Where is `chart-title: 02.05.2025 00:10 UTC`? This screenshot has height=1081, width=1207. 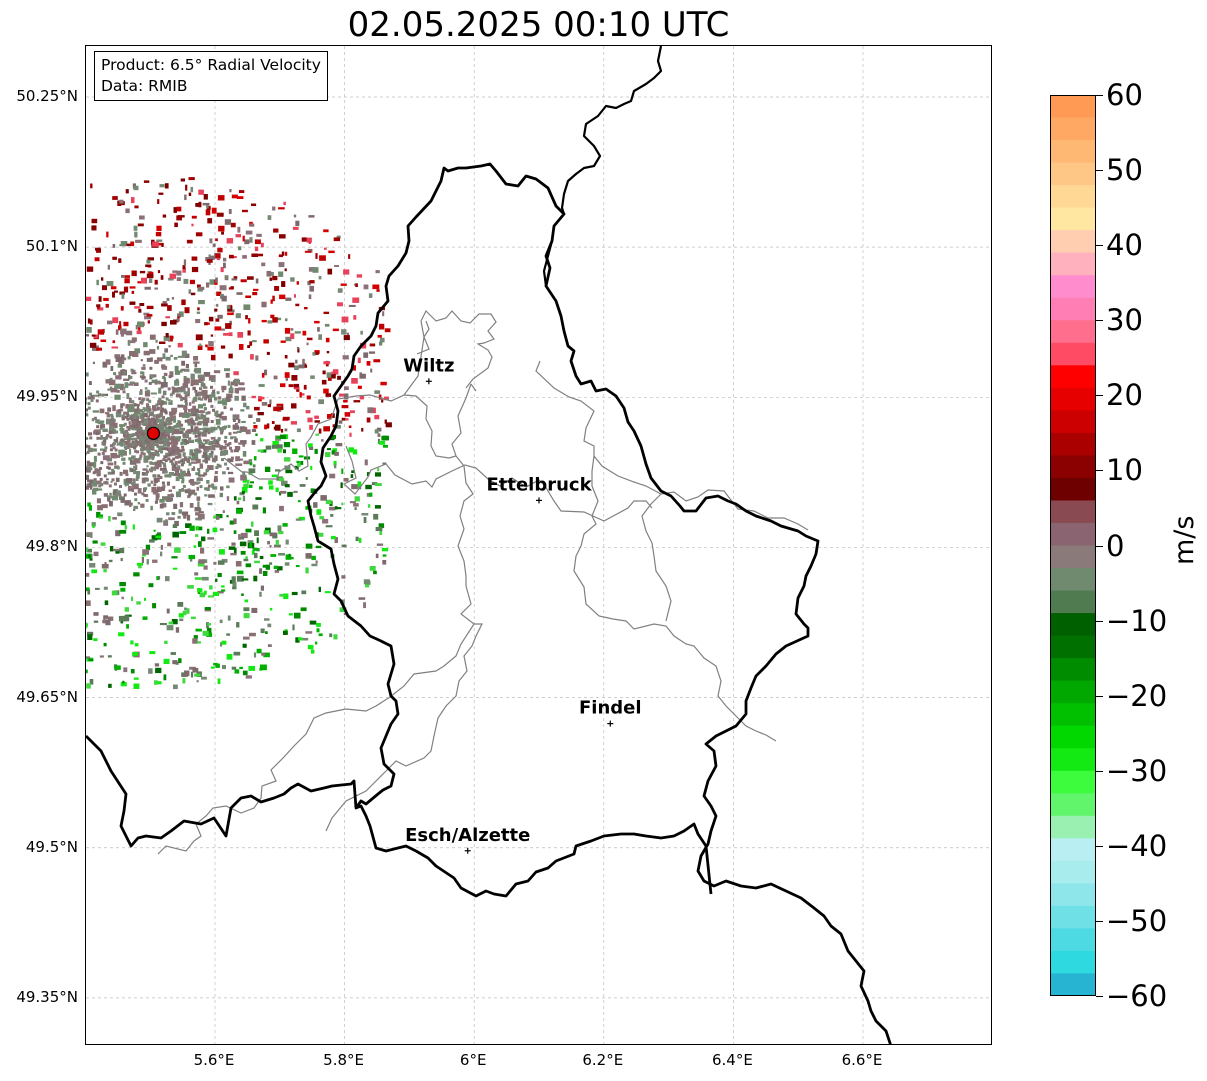 chart-title: 02.05.2025 00:10 UTC is located at coordinates (538, 25).